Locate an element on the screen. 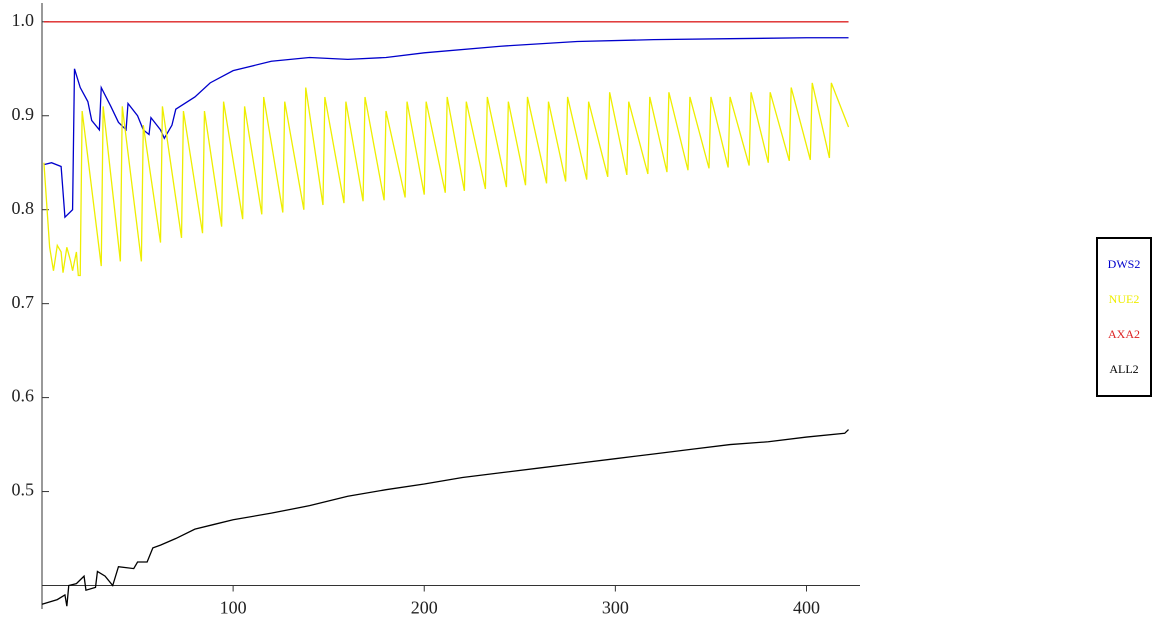  x-tick-label: 300 is located at coordinates (615, 608).